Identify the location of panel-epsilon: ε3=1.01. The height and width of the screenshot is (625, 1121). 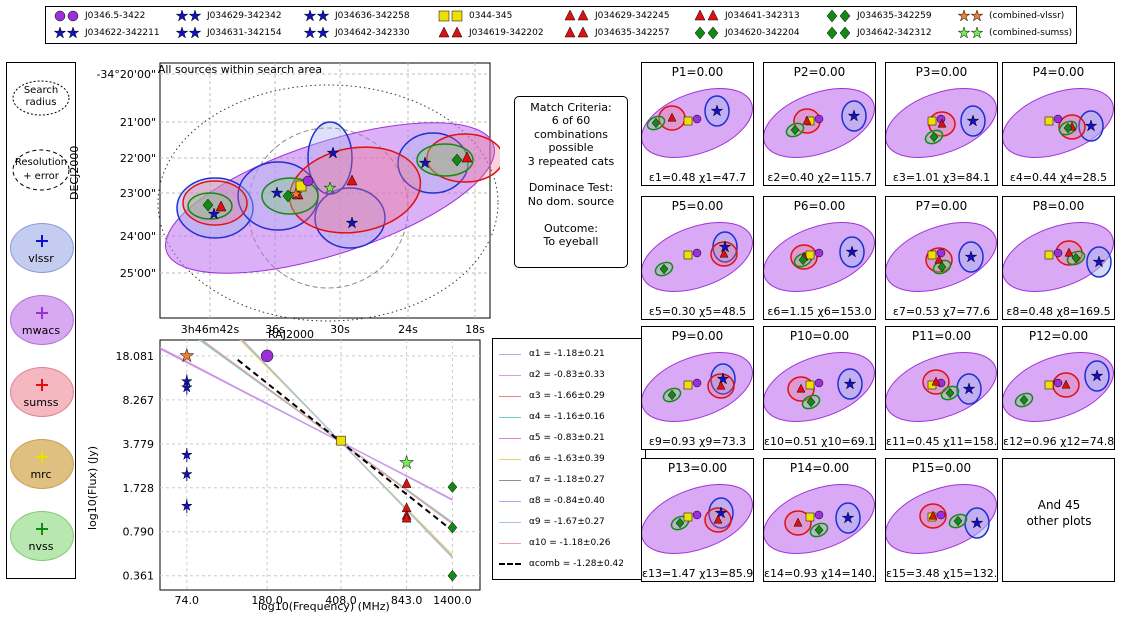
(916, 177).